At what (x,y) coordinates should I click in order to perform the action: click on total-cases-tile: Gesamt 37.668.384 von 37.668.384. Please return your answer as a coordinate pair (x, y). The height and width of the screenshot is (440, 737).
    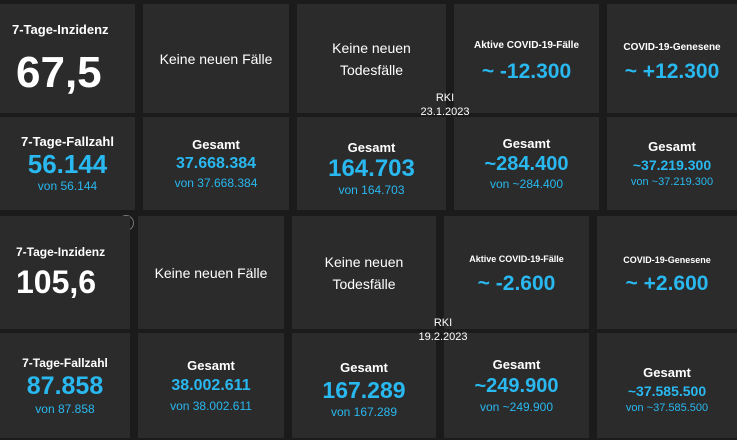
    Looking at the image, I should click on (216, 163).